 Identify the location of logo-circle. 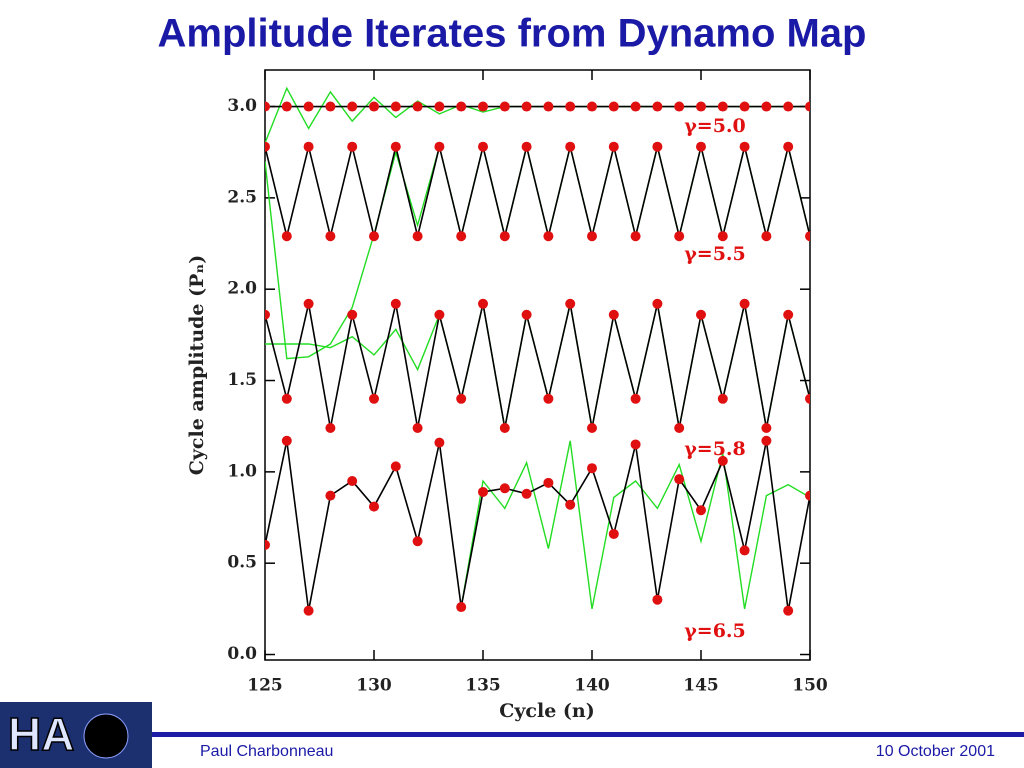
(106, 736).